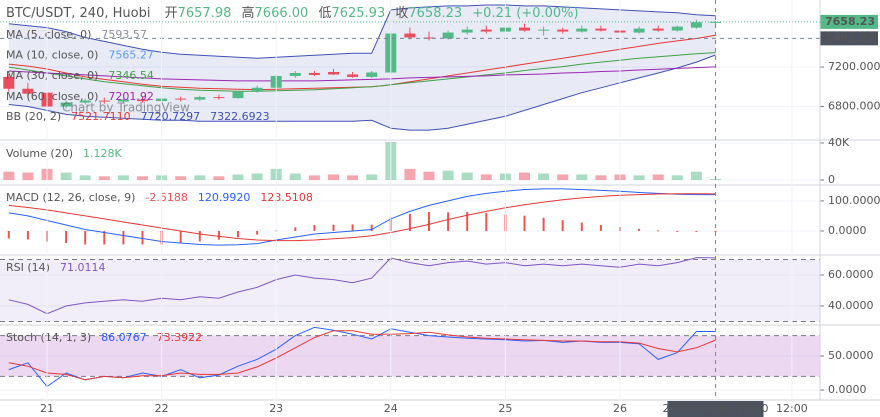 The image size is (880, 417). I want to click on ohlc-key: 低, so click(324, 13).